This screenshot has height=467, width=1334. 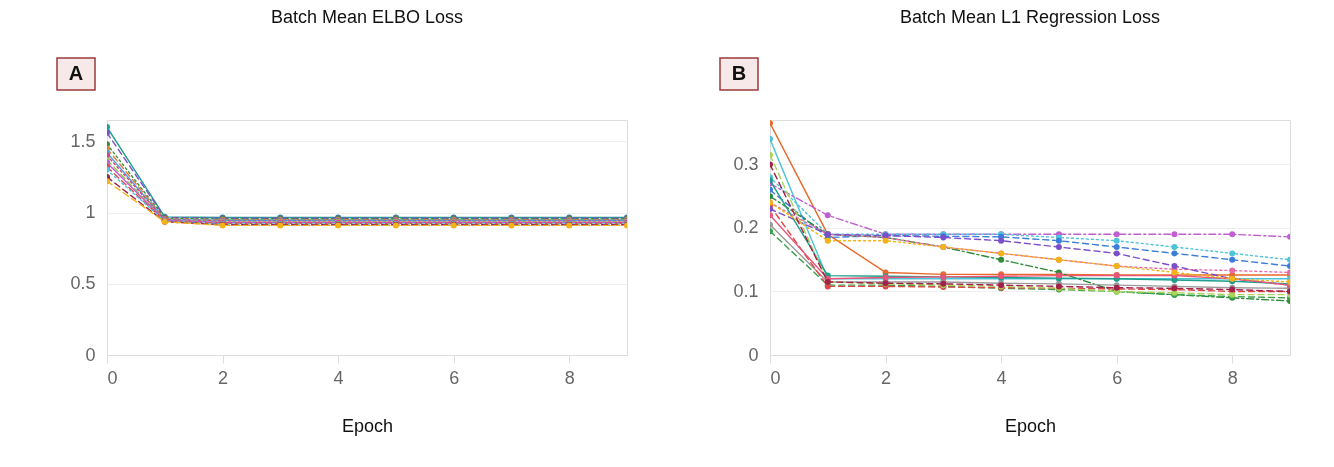 What do you see at coordinates (746, 290) in the screenshot?
I see `y-tick-label: 0.1` at bounding box center [746, 290].